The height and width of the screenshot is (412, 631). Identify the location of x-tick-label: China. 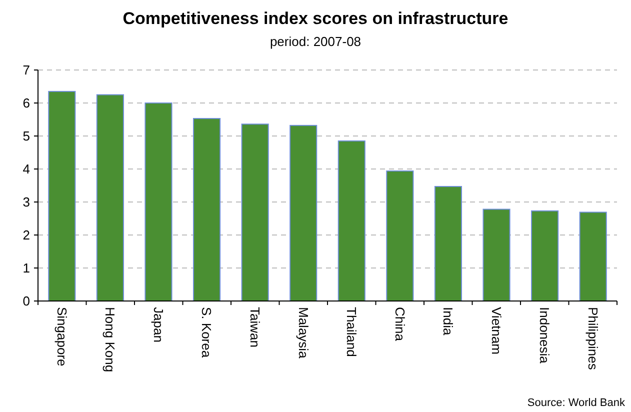
(400, 324).